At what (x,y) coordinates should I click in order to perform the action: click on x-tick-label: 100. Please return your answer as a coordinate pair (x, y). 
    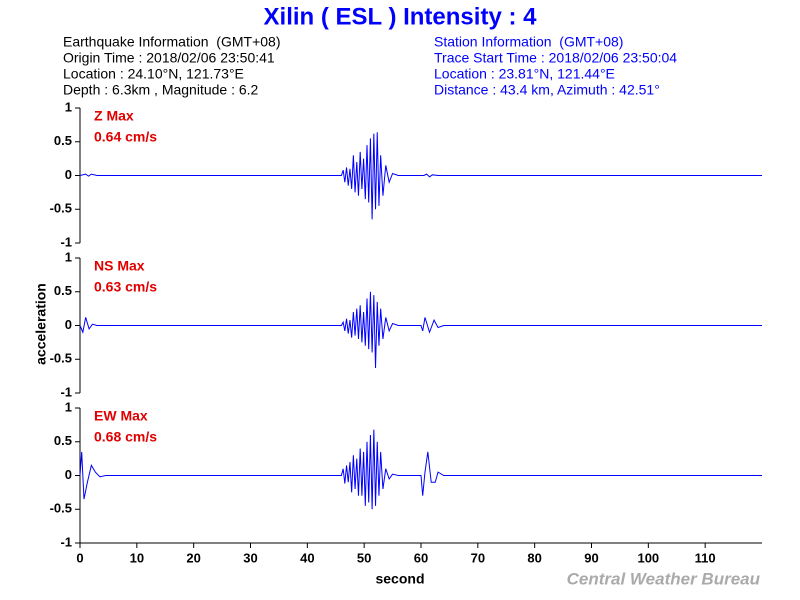
    Looking at the image, I should click on (648, 557).